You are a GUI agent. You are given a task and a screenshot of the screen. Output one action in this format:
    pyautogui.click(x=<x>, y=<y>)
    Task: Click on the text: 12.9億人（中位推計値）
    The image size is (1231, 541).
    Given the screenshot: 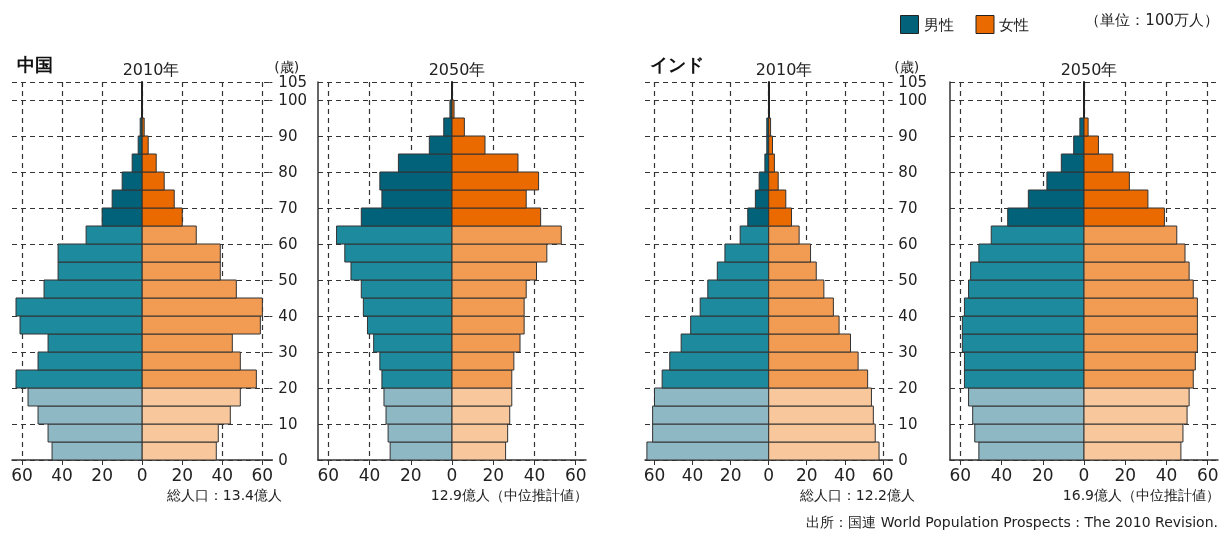 What is the action you would take?
    pyautogui.click(x=509, y=495)
    